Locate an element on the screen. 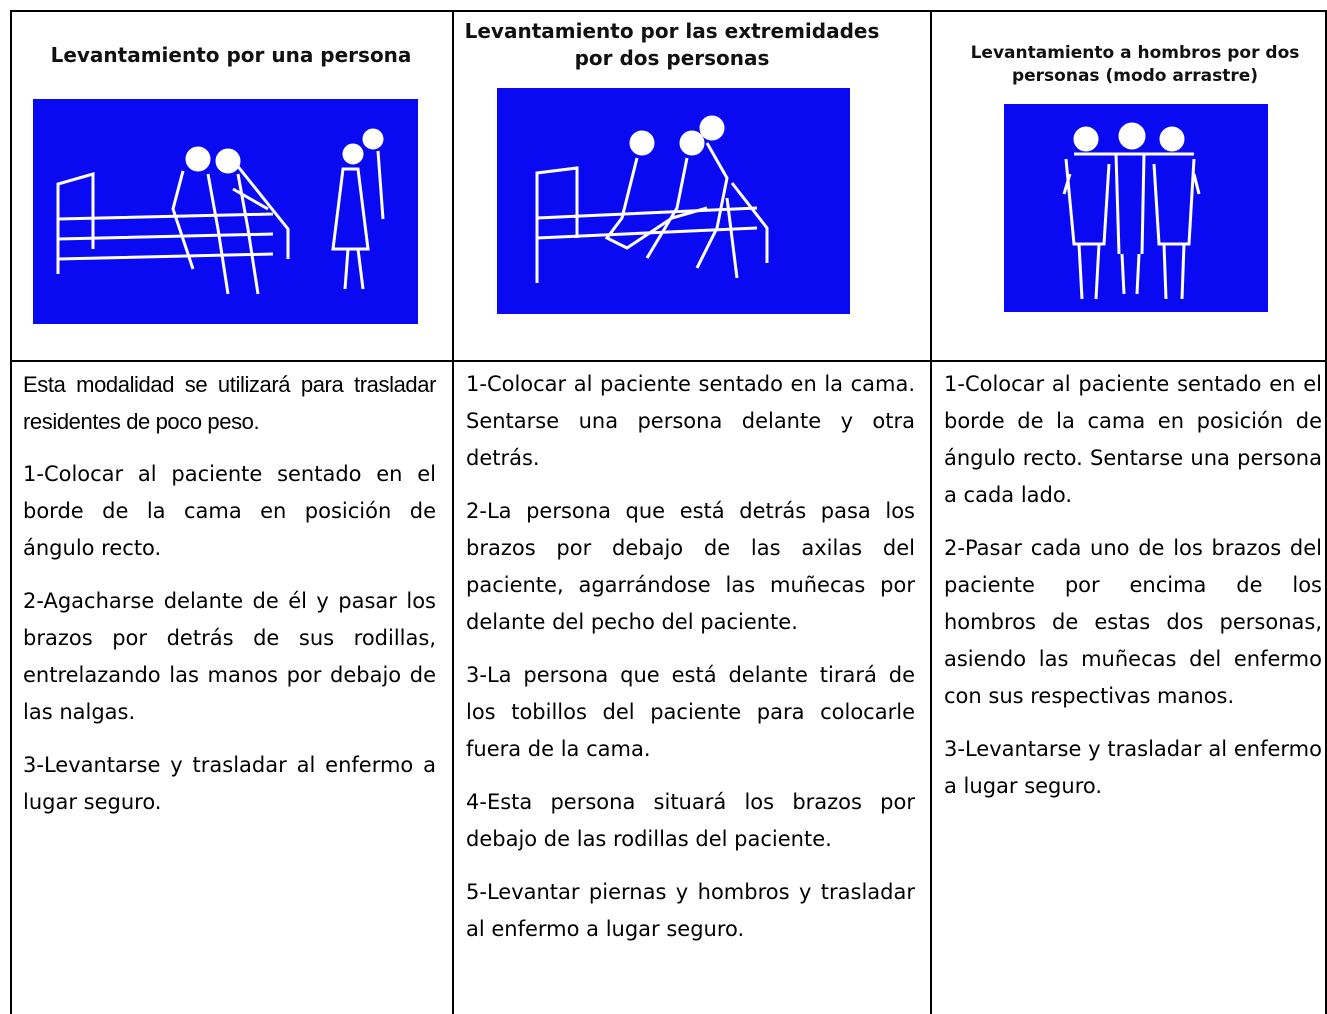 The height and width of the screenshot is (1014, 1327). header-title: Levantamiento por una persona is located at coordinates (231, 55).